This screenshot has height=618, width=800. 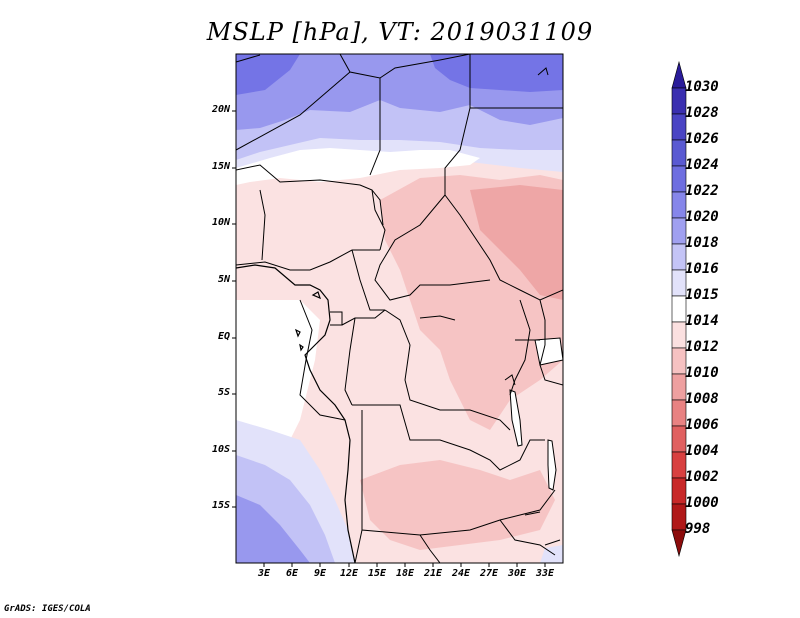 What do you see at coordinates (405, 573) in the screenshot?
I see `lon-label: 18E` at bounding box center [405, 573].